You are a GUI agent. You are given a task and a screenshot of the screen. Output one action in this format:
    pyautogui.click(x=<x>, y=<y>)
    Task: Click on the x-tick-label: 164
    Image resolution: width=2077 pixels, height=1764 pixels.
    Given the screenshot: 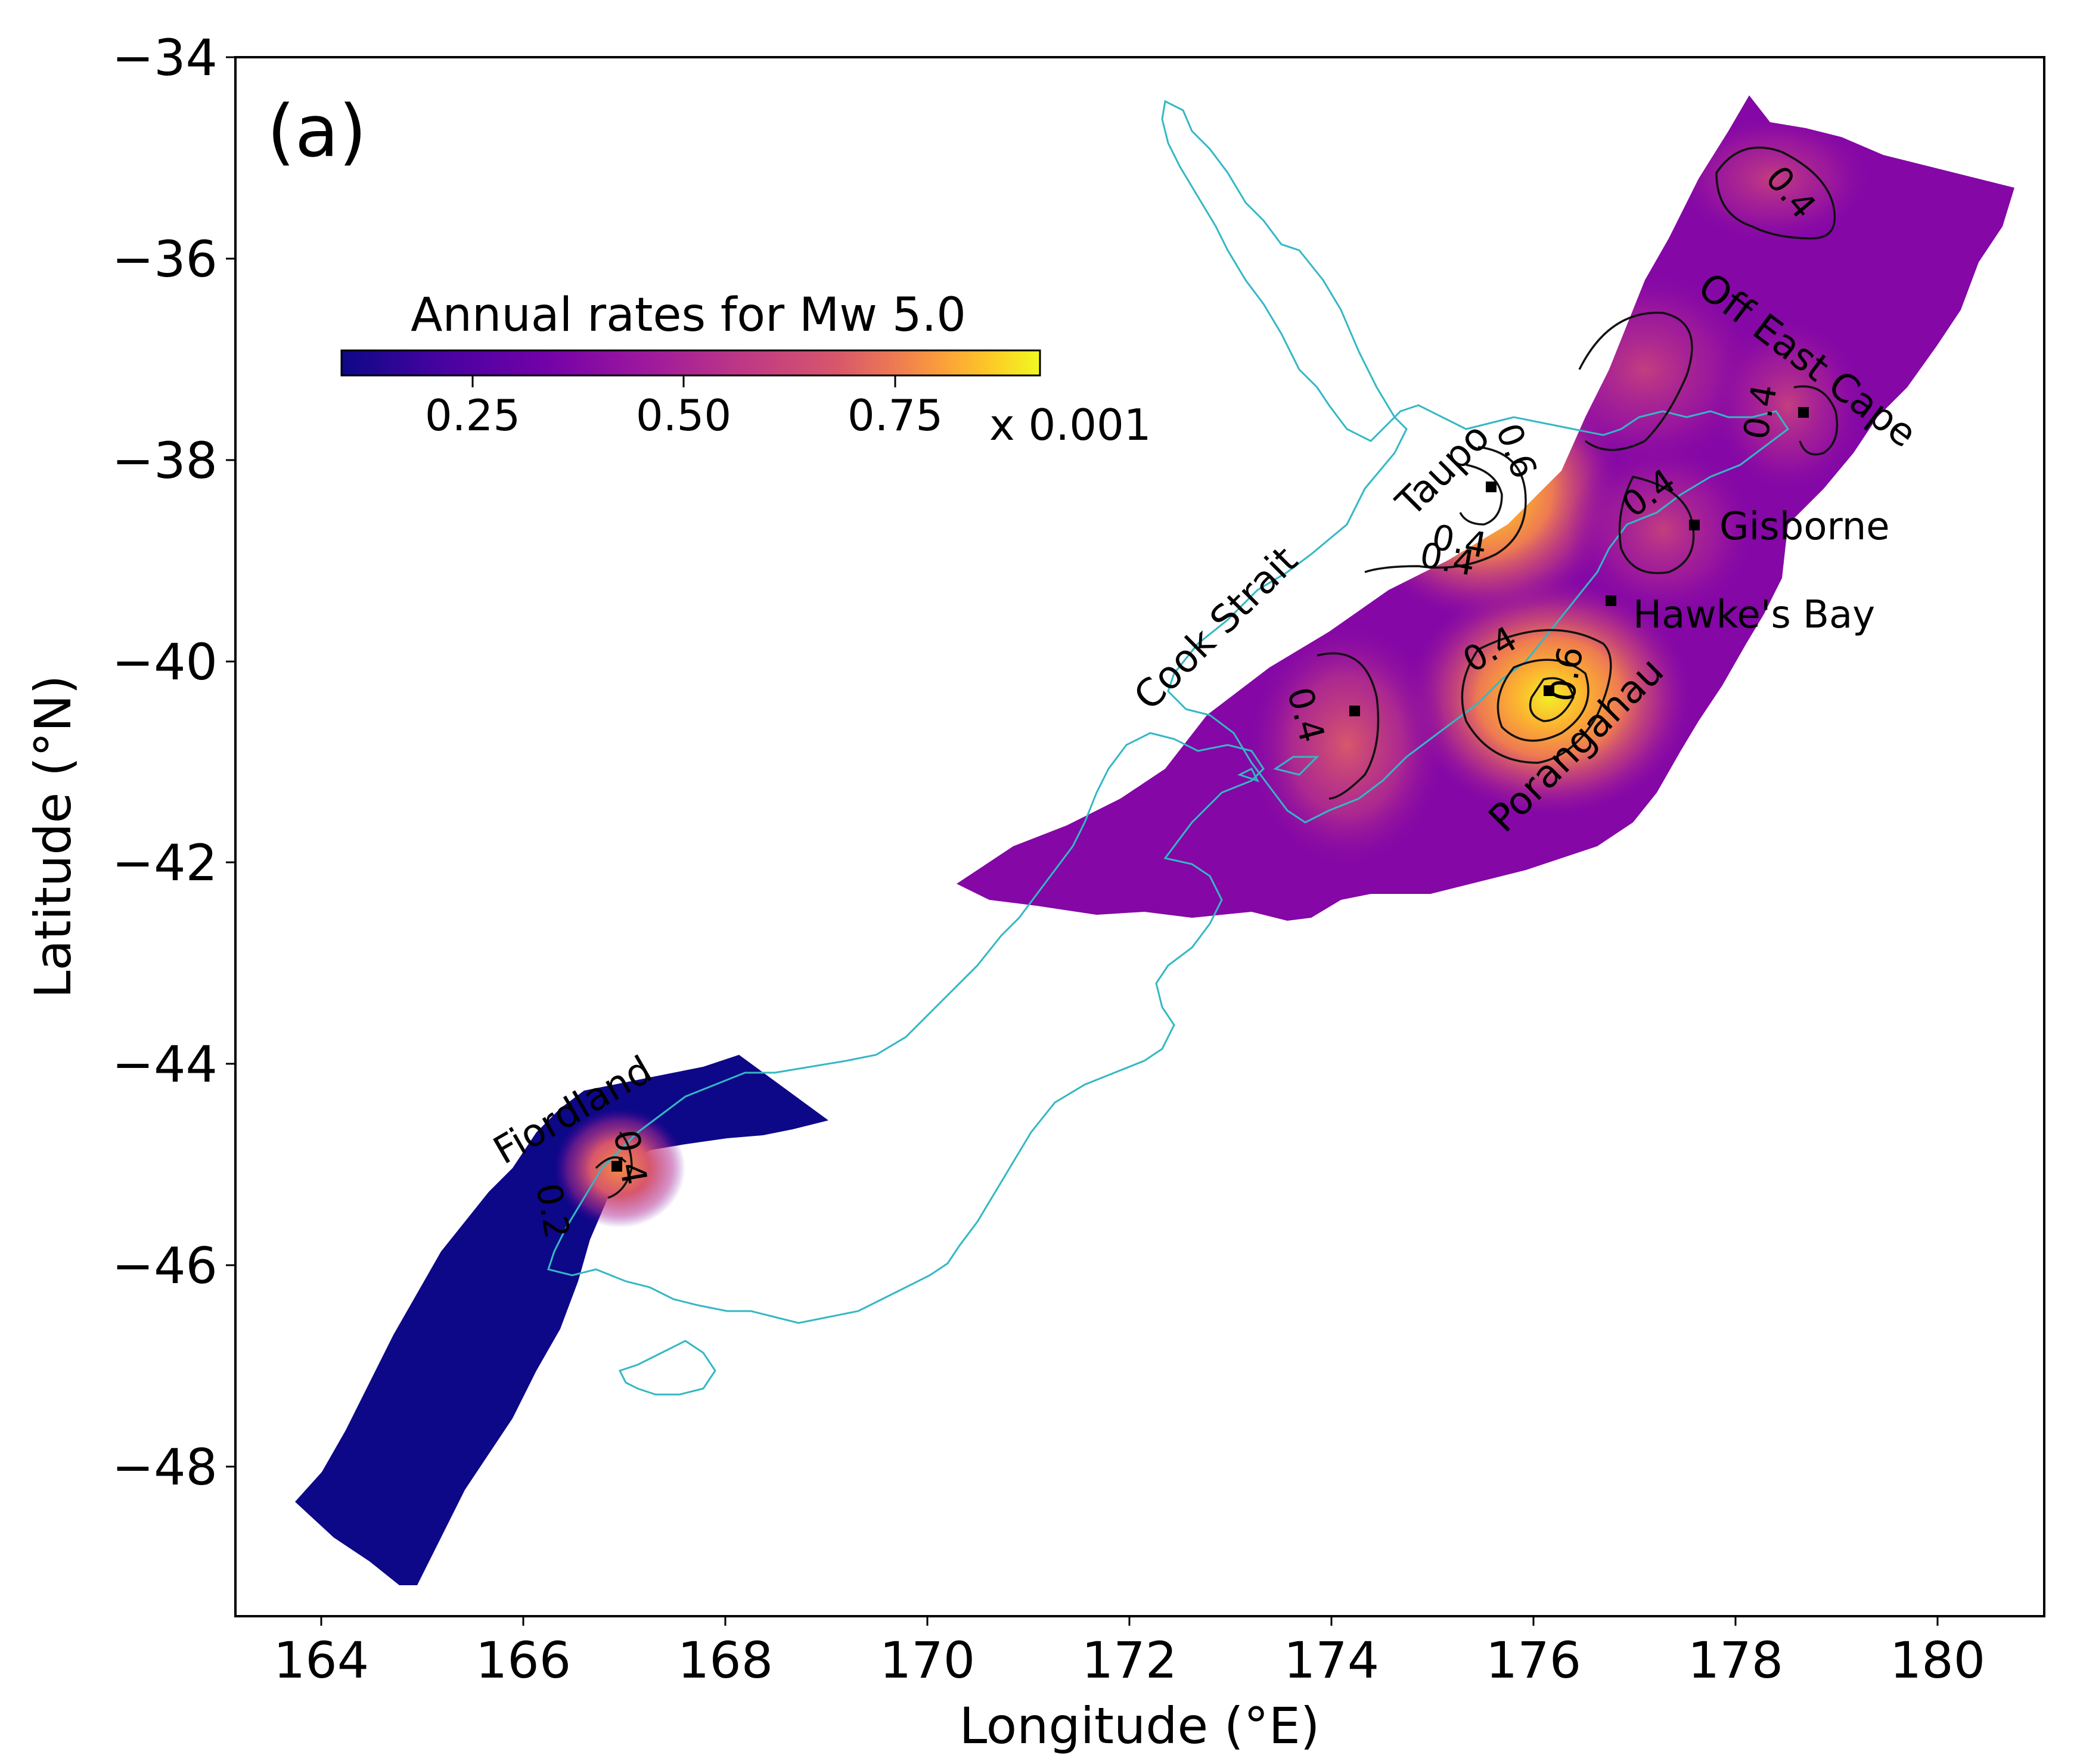 What is the action you would take?
    pyautogui.click(x=321, y=1660)
    